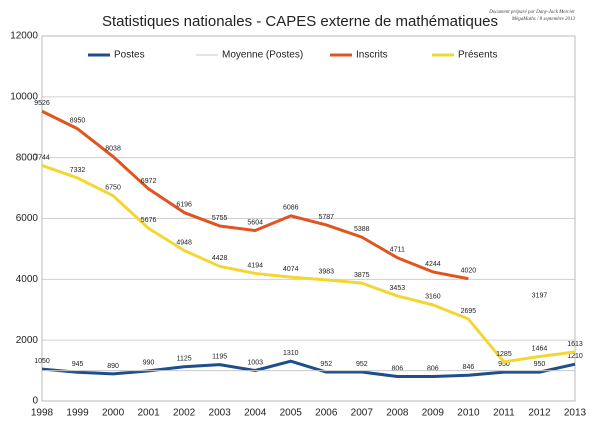 Image resolution: width=600 pixels, height=436 pixels. I want to click on y-tick-label: 12000, so click(24, 36).